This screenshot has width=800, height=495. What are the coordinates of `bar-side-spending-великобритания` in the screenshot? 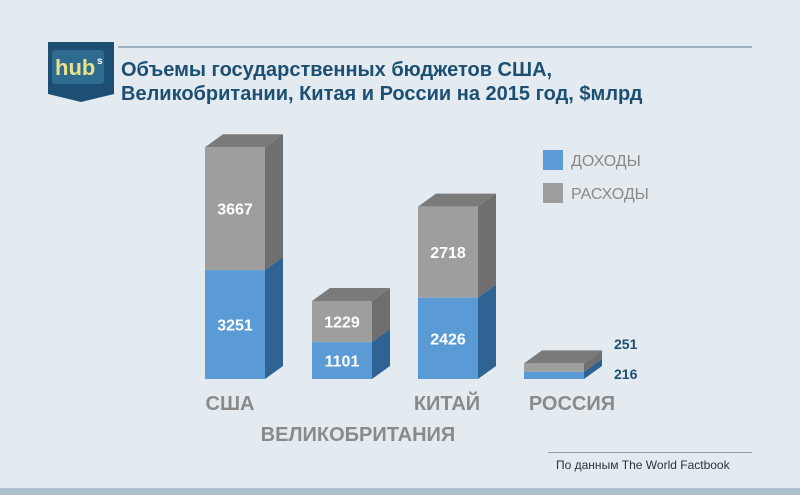 It's located at (381, 315).